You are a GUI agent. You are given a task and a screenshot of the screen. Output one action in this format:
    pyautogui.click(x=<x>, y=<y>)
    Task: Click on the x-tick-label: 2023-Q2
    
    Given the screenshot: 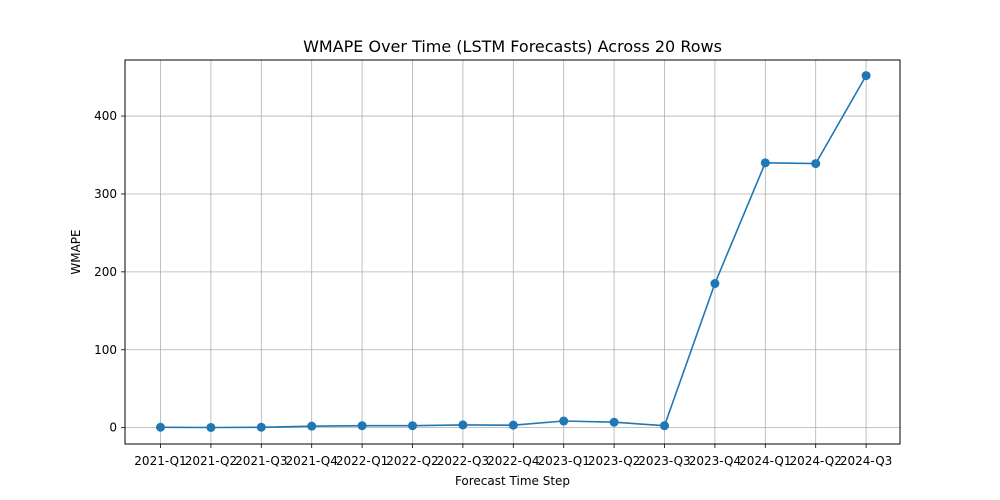 What is the action you would take?
    pyautogui.click(x=614, y=461)
    